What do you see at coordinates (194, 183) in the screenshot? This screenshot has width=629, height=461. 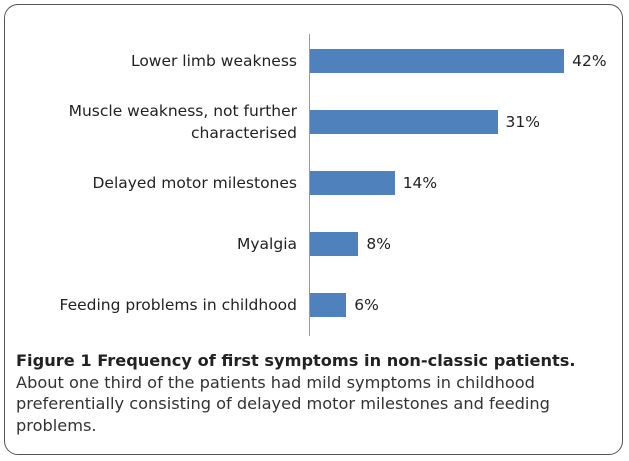 I see `category-label: Delayed motor milestones` at bounding box center [194, 183].